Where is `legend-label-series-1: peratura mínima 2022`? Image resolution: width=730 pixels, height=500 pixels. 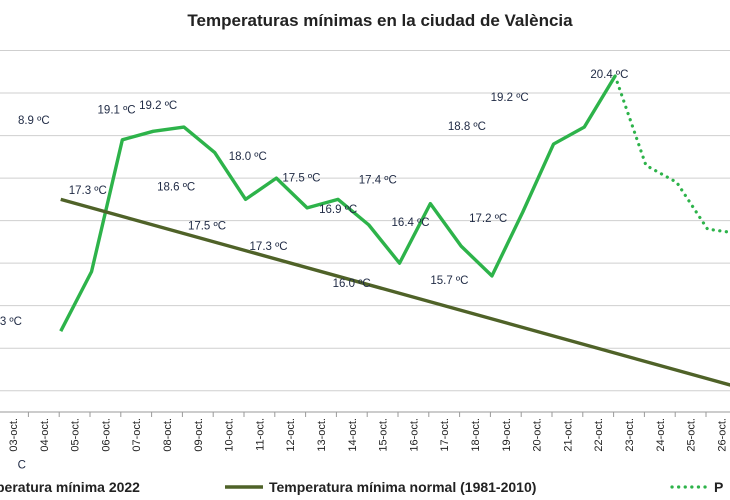
legend-label-series-1: peratura mínima 2022 is located at coordinates (70, 487).